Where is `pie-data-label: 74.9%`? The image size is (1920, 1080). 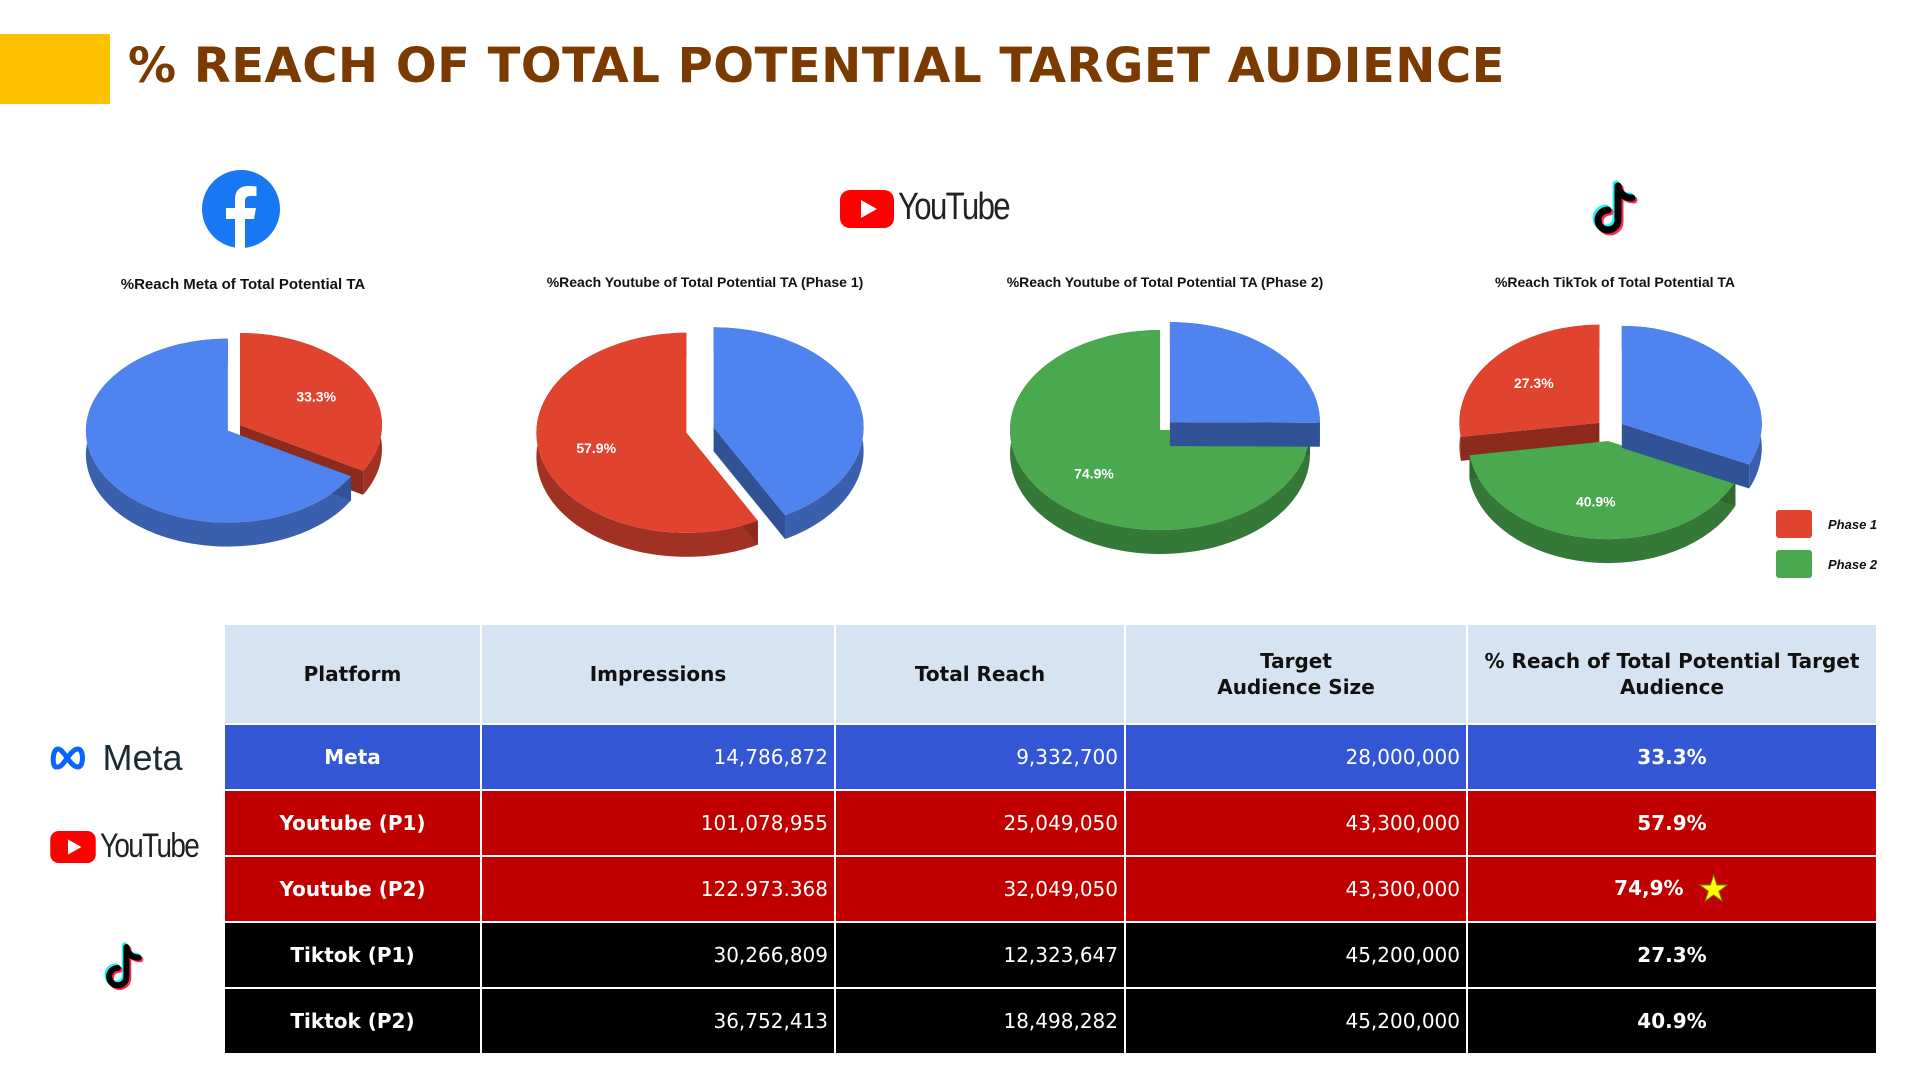
pie-data-label: 74.9% is located at coordinates (1094, 474).